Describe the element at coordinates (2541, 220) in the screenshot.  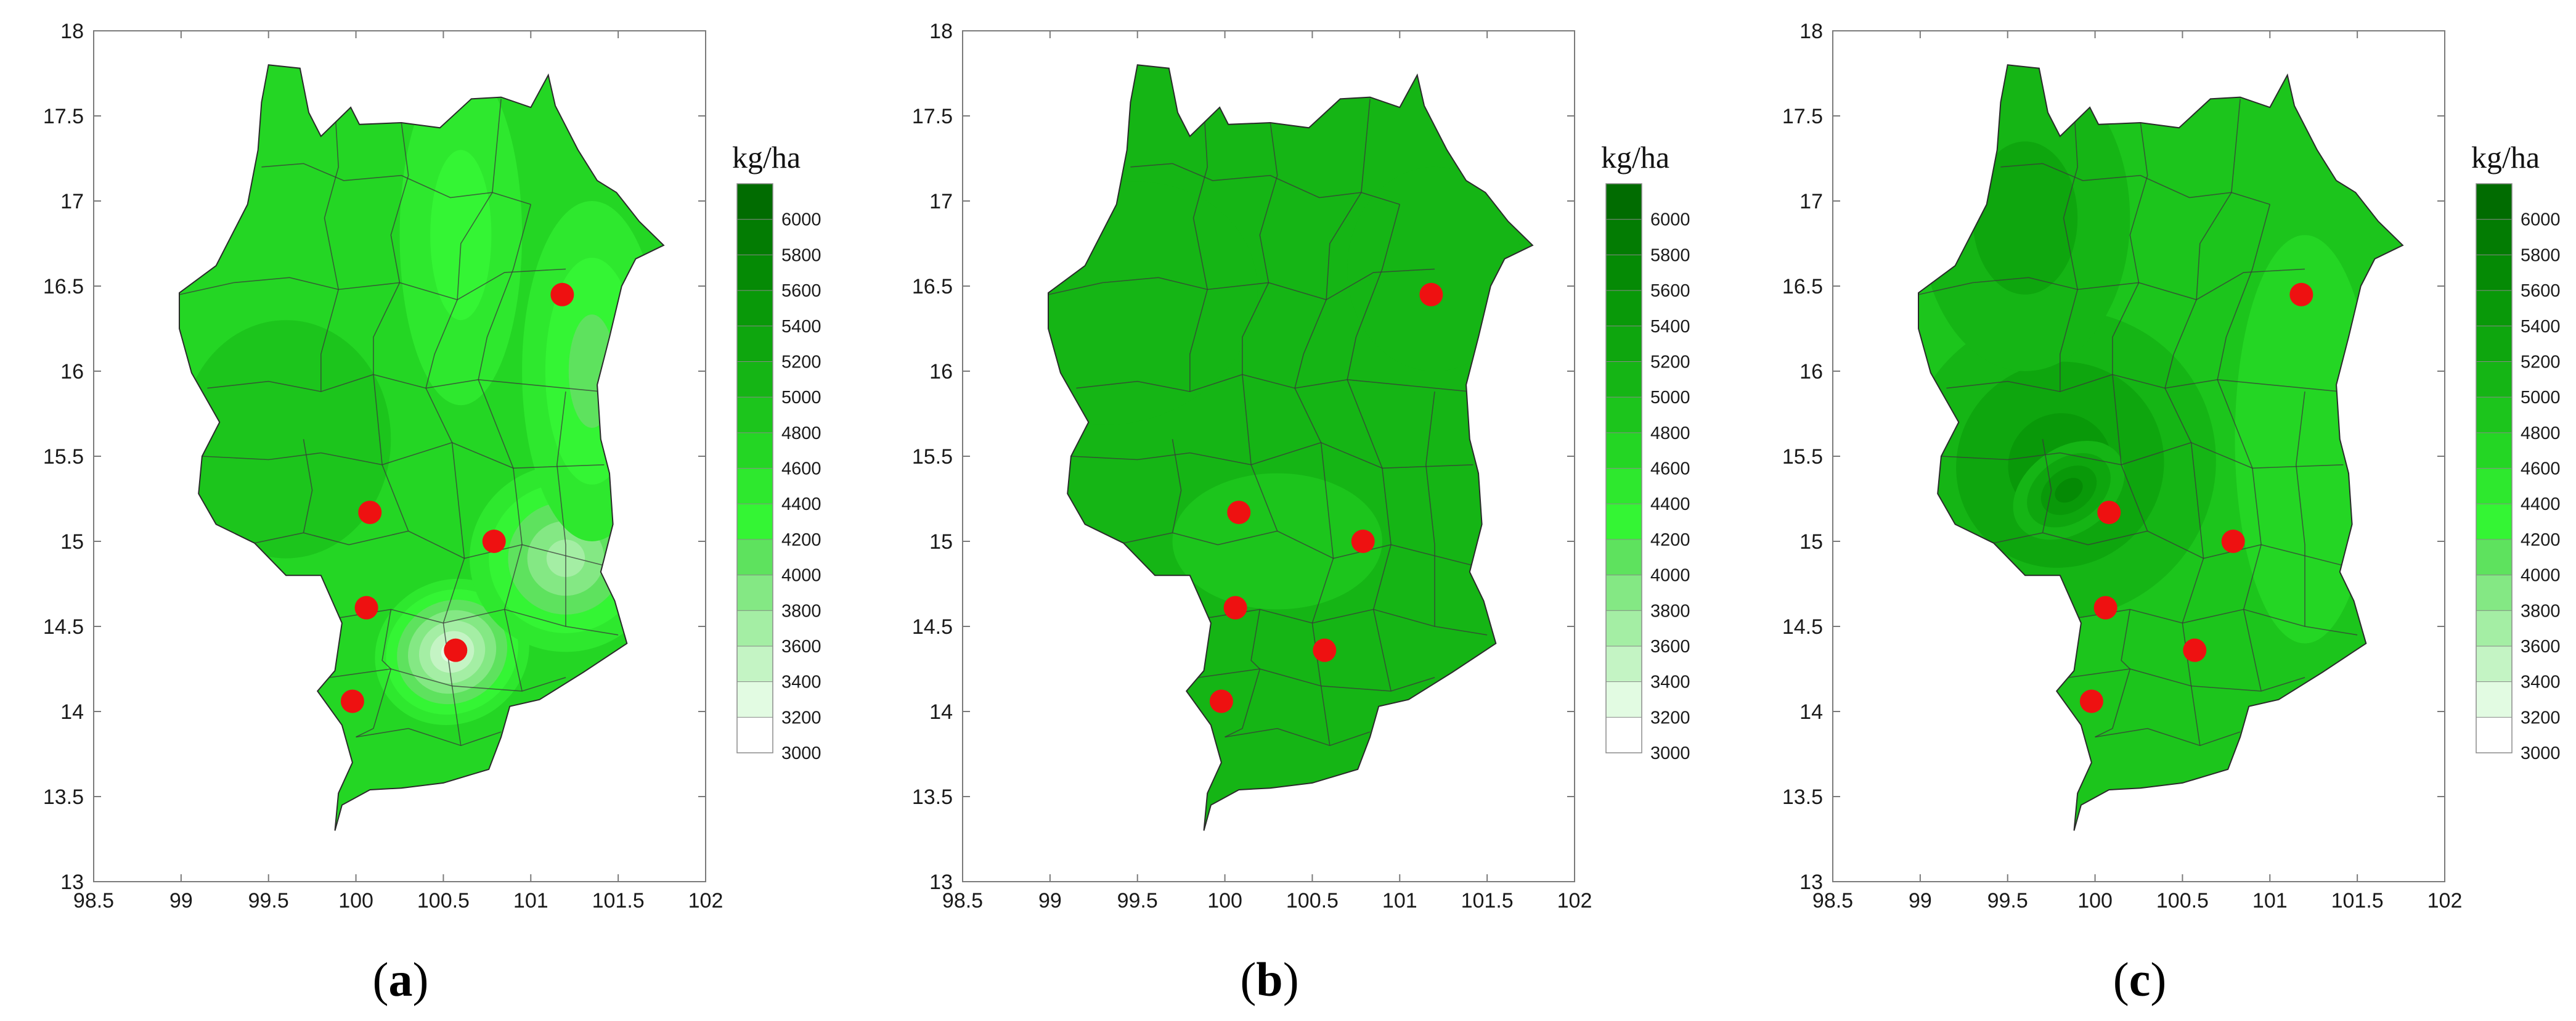
I see `colorbar-label: 6000` at that location.